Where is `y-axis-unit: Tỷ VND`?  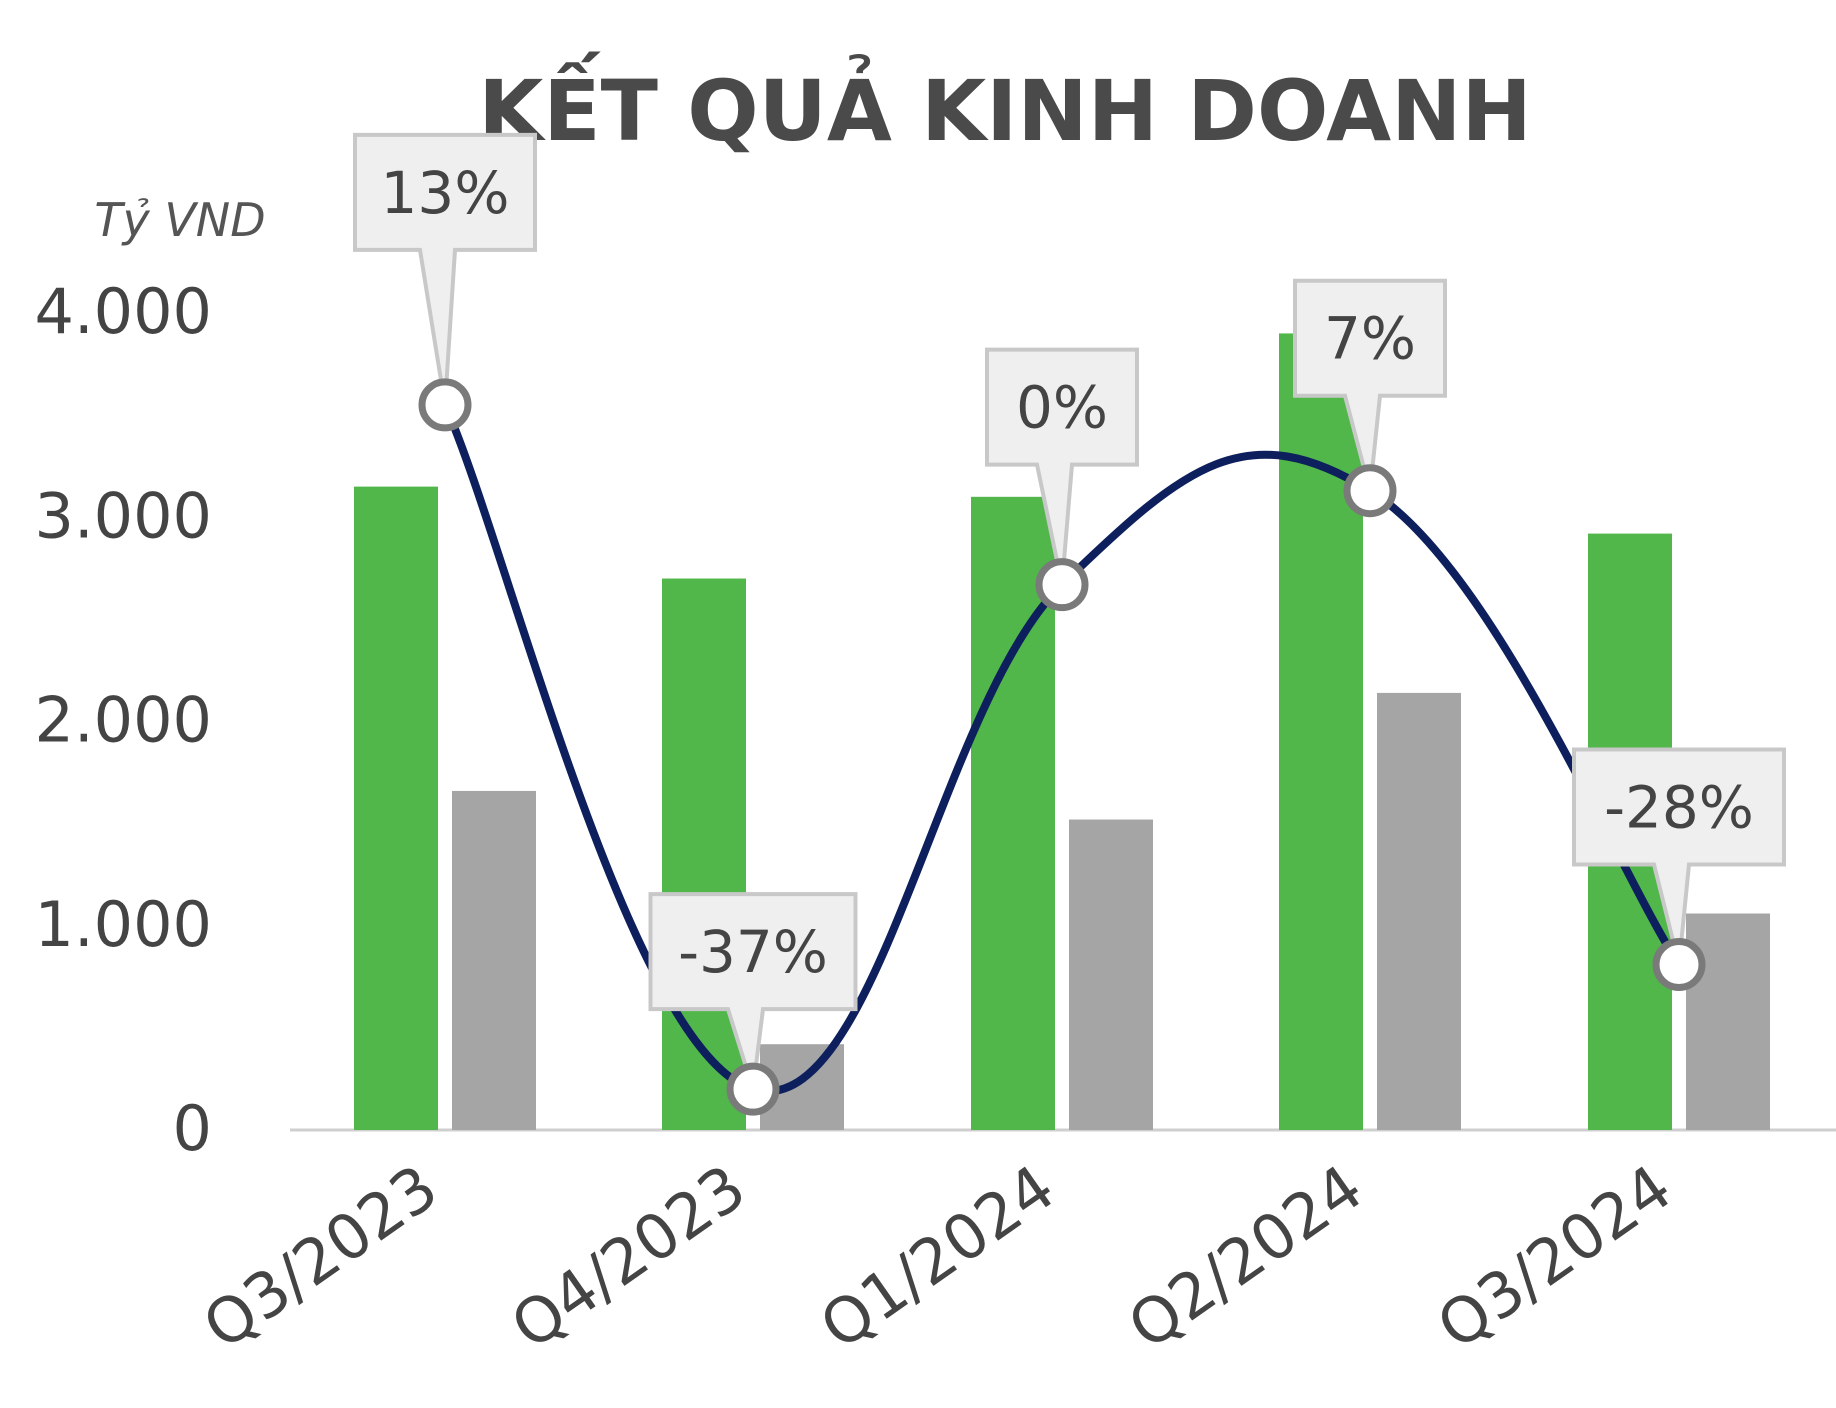 y-axis-unit: Tỷ VND is located at coordinates (179, 220).